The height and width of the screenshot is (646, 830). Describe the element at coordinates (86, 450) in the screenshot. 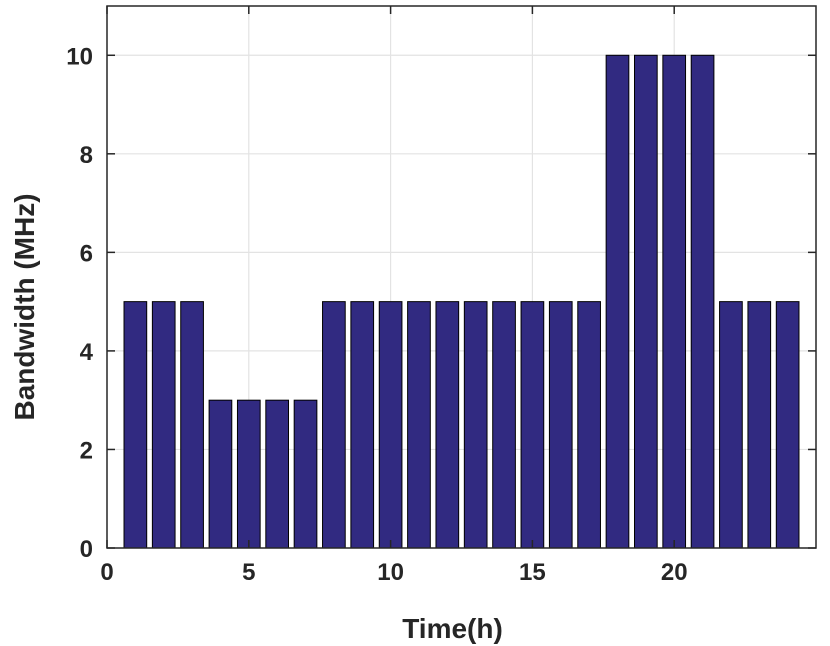

I see `y-tick-label: 2` at that location.